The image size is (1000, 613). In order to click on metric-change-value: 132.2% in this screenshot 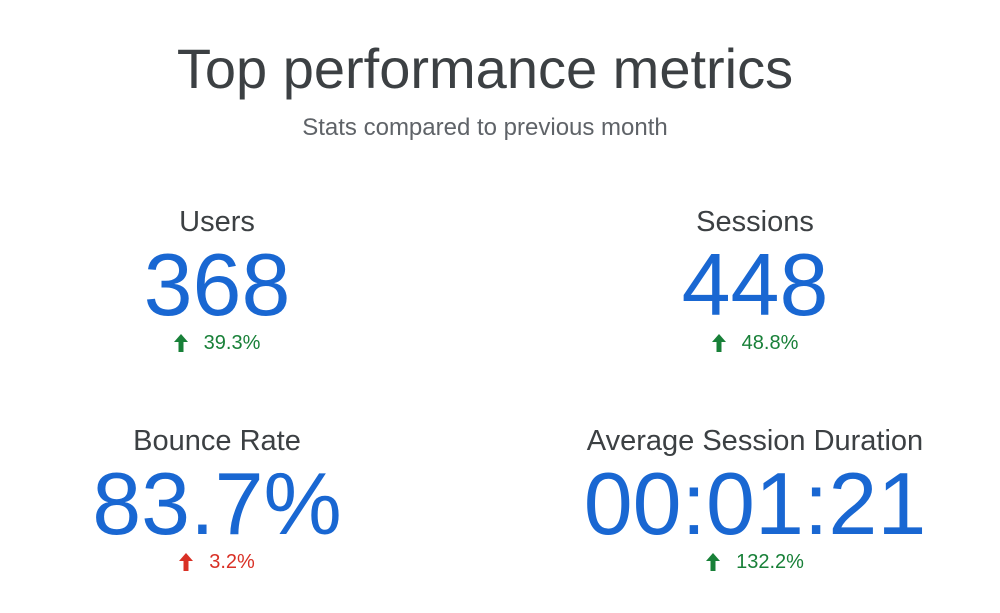, I will do `click(770, 562)`.